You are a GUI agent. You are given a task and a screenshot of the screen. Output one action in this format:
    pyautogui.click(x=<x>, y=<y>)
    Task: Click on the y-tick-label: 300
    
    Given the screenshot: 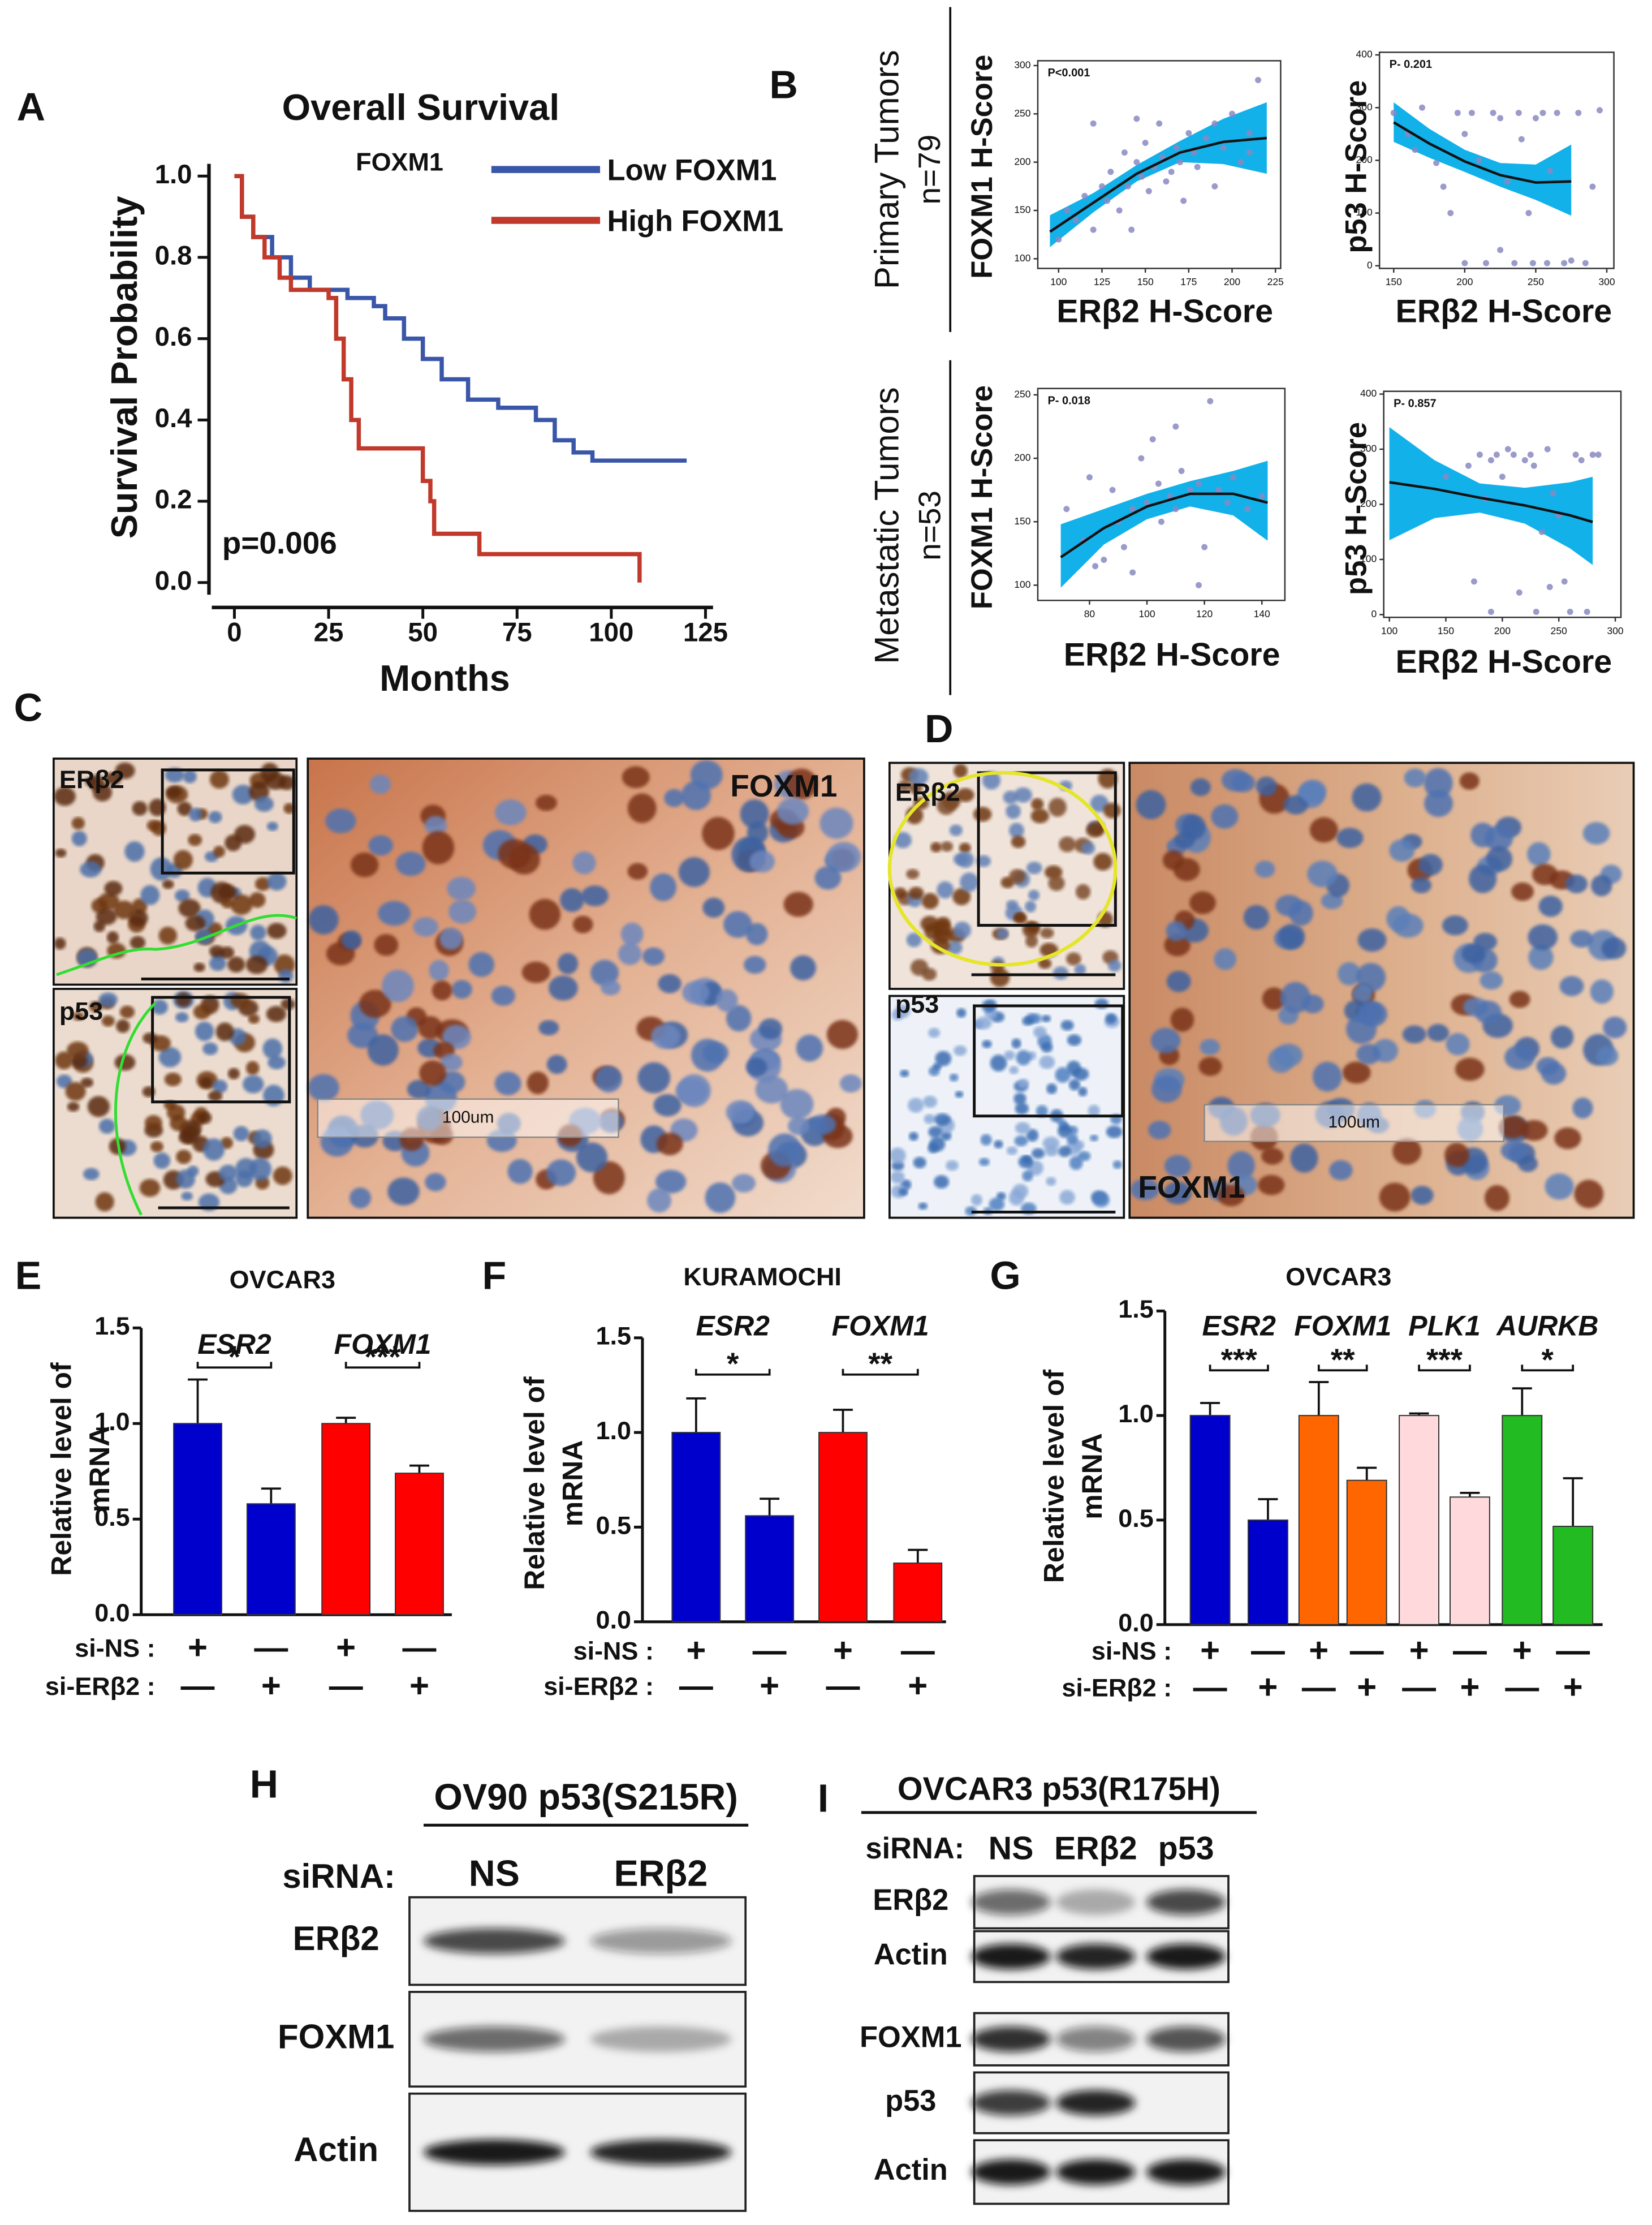 What is the action you would take?
    pyautogui.click(x=1022, y=65)
    